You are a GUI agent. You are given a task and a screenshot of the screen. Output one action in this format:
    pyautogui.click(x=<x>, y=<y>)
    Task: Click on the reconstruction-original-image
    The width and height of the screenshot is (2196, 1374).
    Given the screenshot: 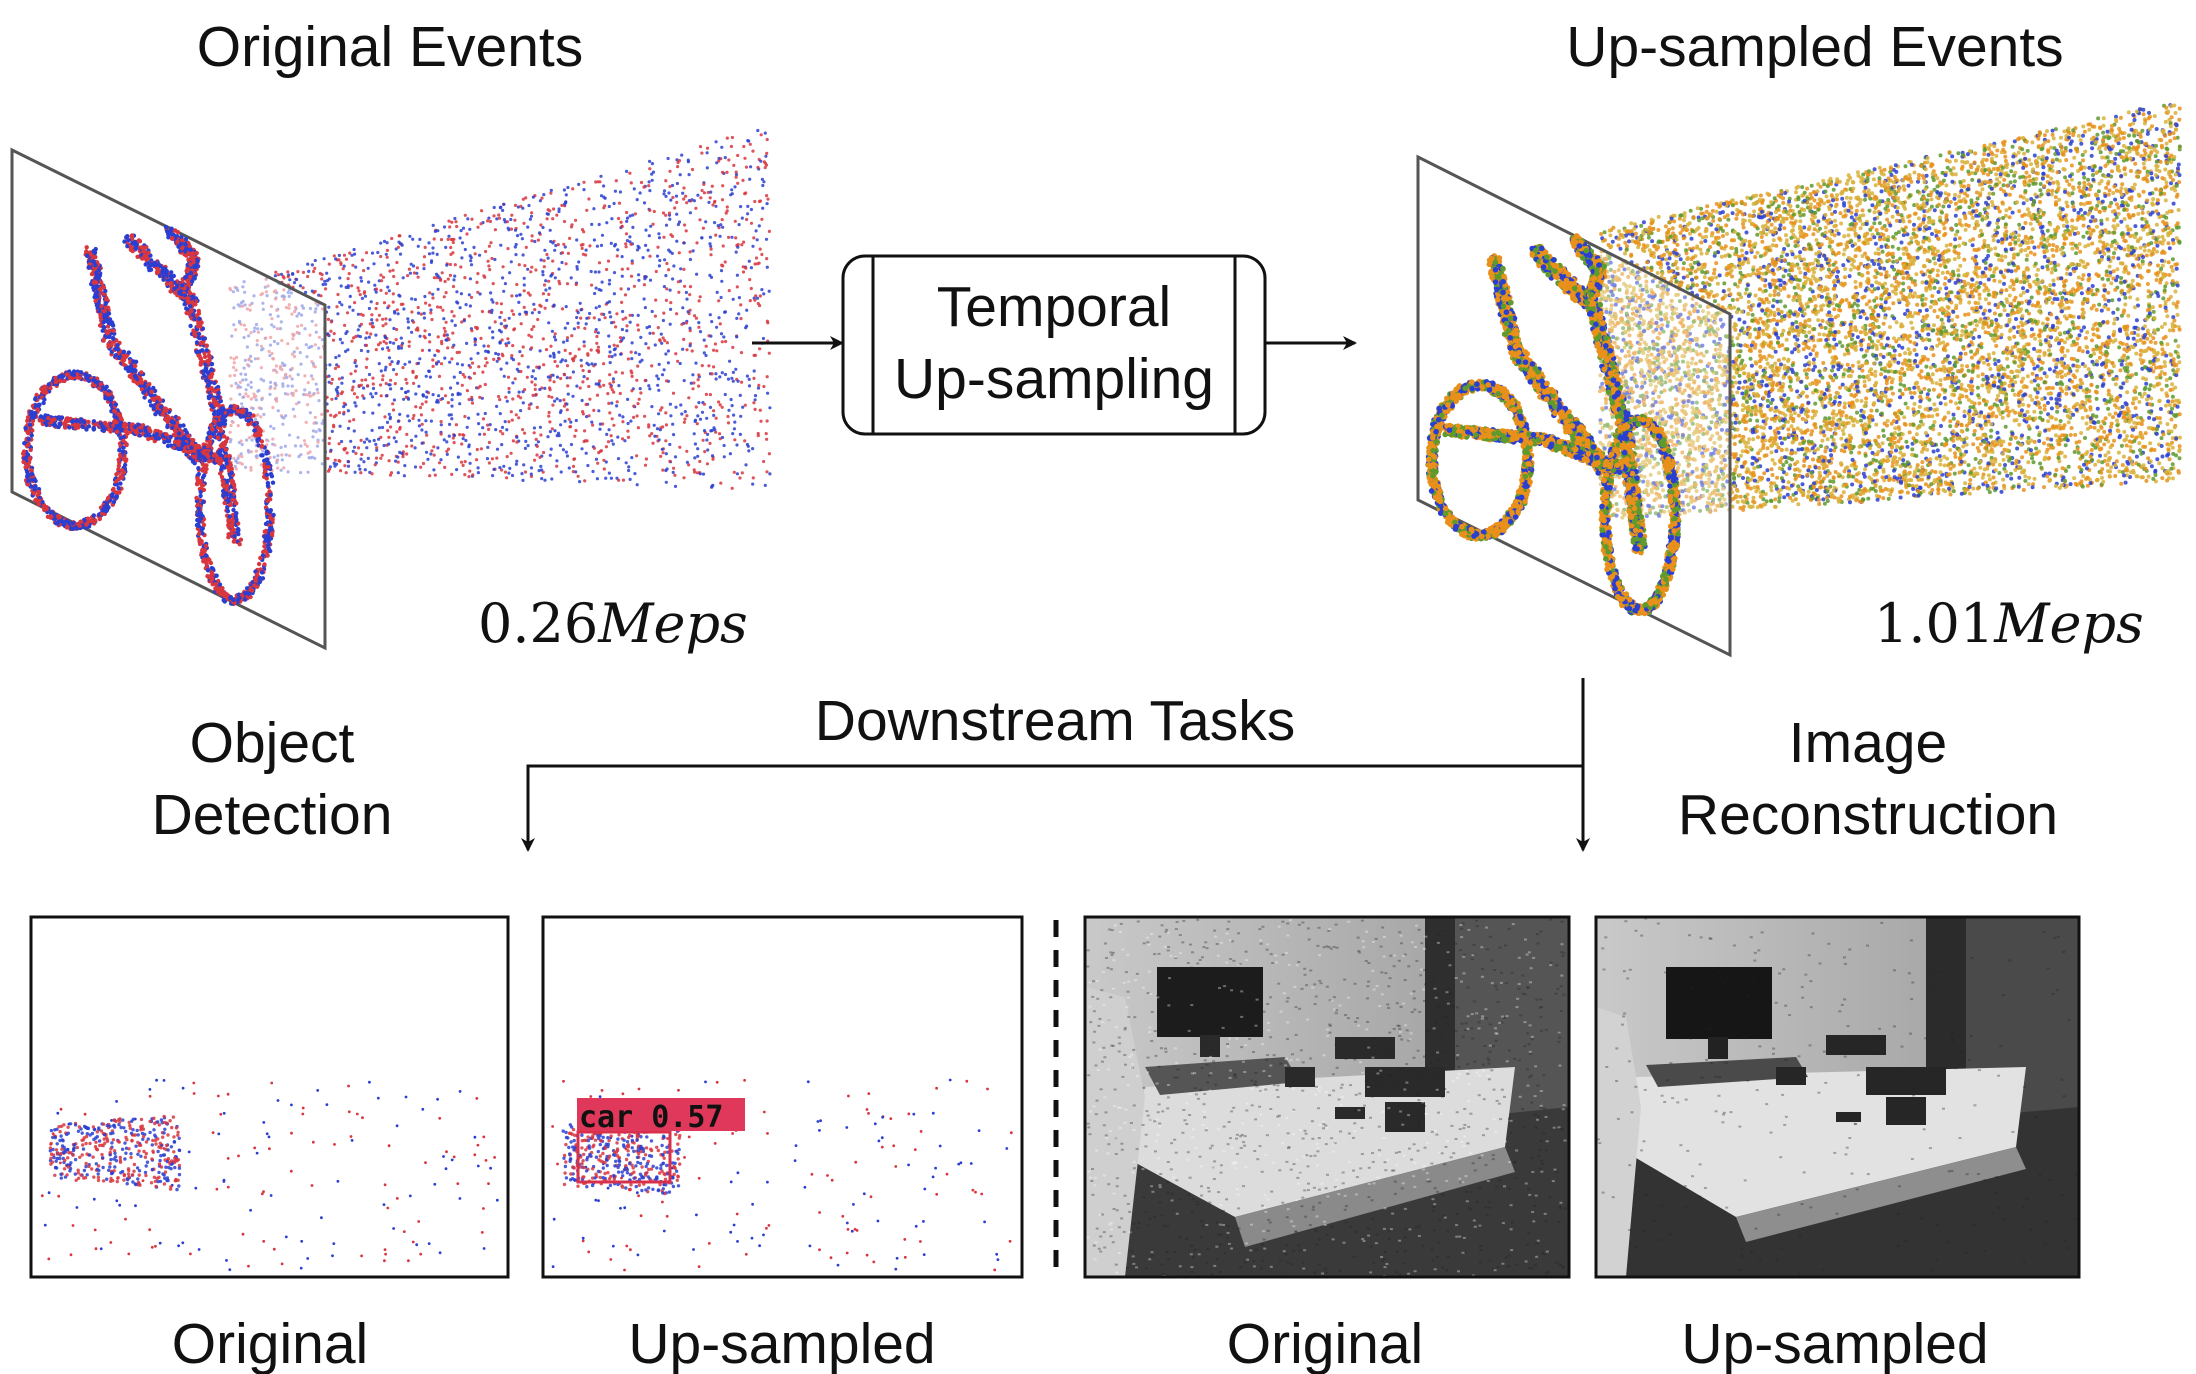 What is the action you would take?
    pyautogui.click(x=1327, y=1097)
    